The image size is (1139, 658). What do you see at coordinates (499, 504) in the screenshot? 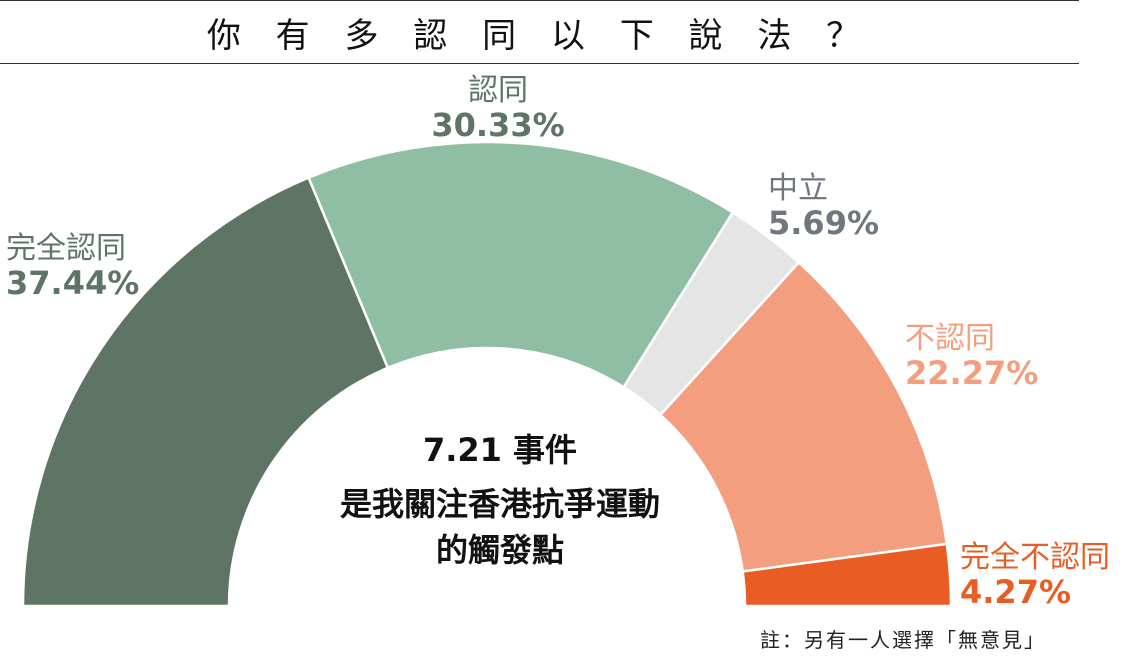
I see `center-line-2: 是我關注香港抗爭運動` at bounding box center [499, 504].